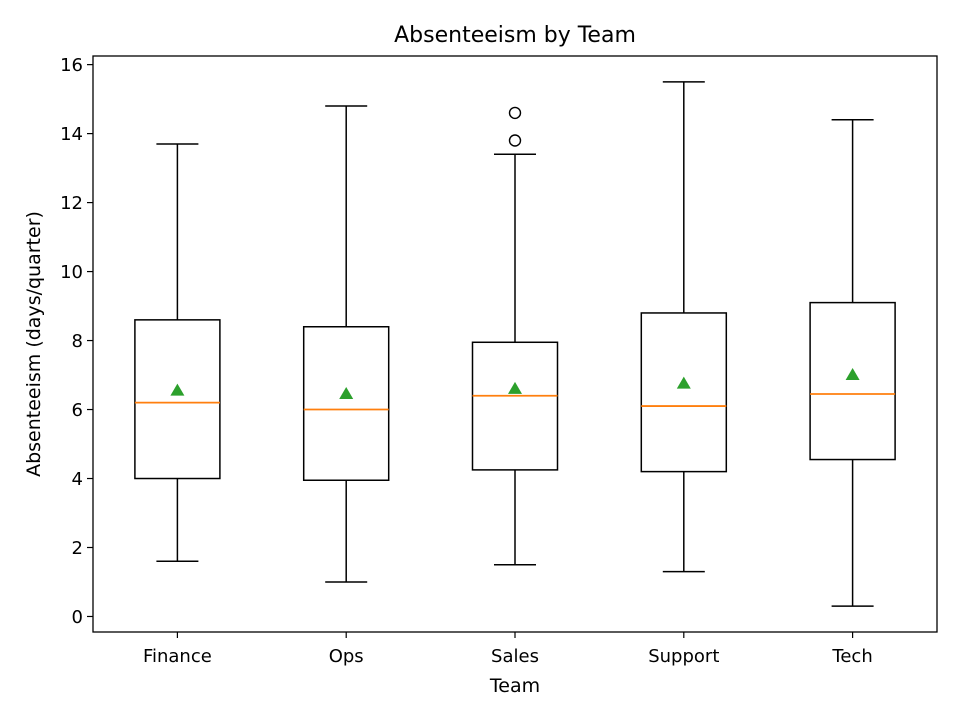 The image size is (960, 720). What do you see at coordinates (515, 336) in the screenshot?
I see `box-sales` at bounding box center [515, 336].